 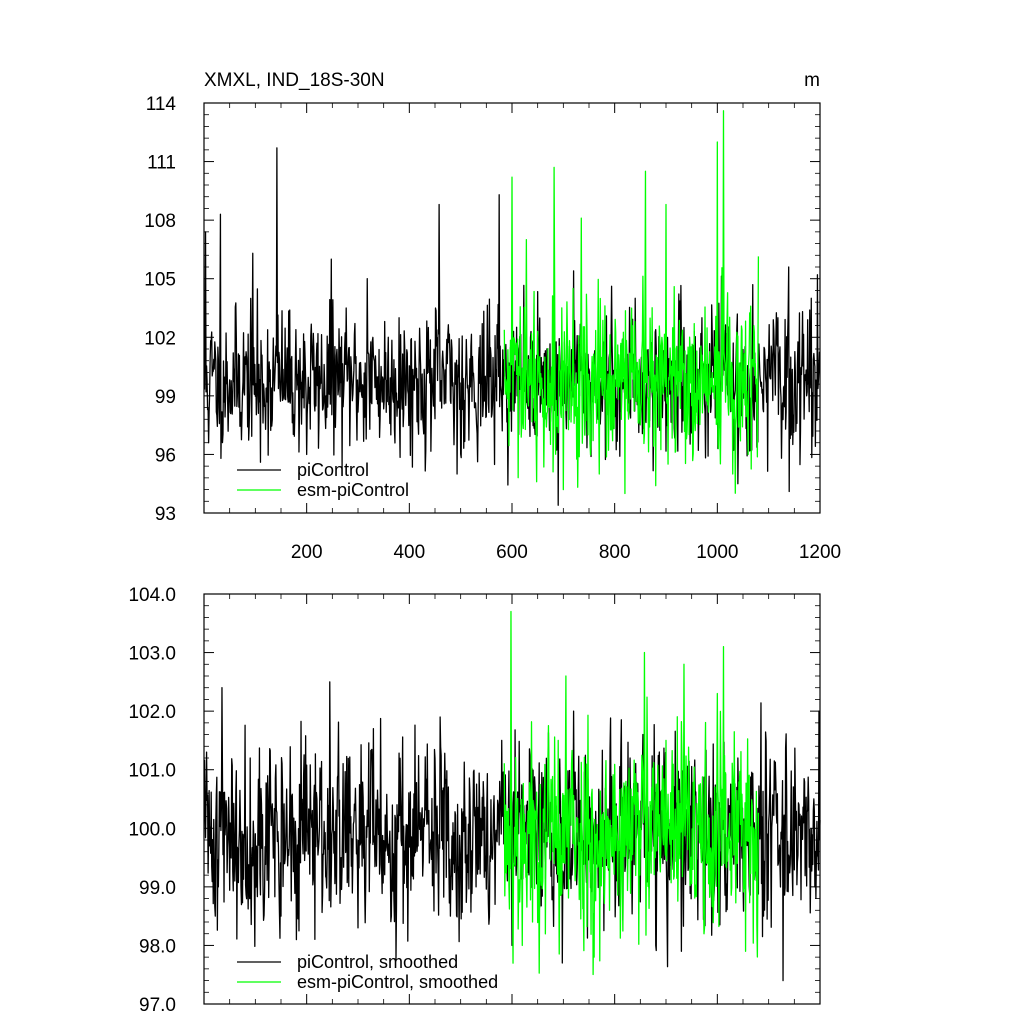 I want to click on top-xtick-label: 1000, so click(x=717, y=552).